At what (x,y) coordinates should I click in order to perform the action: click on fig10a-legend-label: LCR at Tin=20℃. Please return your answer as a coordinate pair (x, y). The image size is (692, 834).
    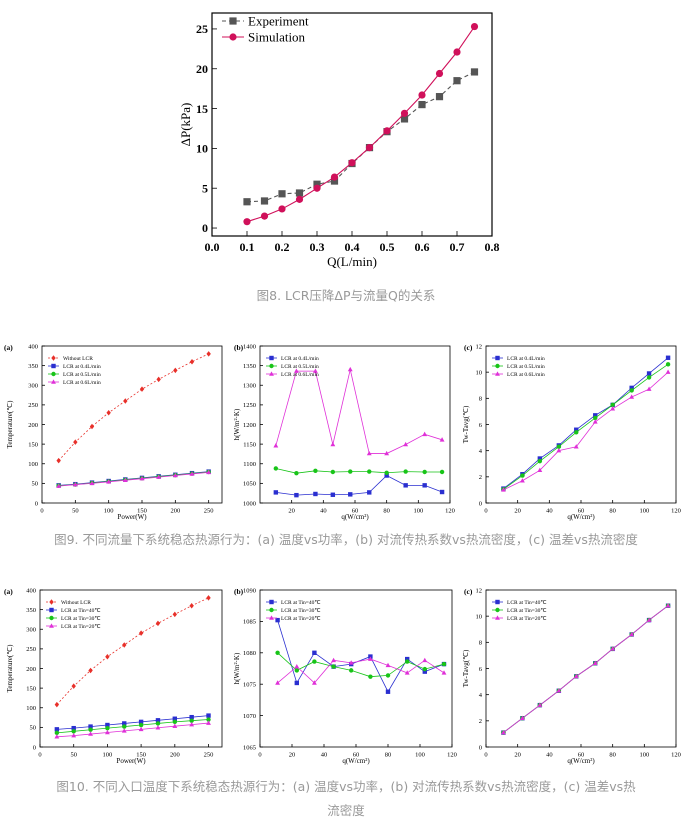
    Looking at the image, I should click on (81, 627).